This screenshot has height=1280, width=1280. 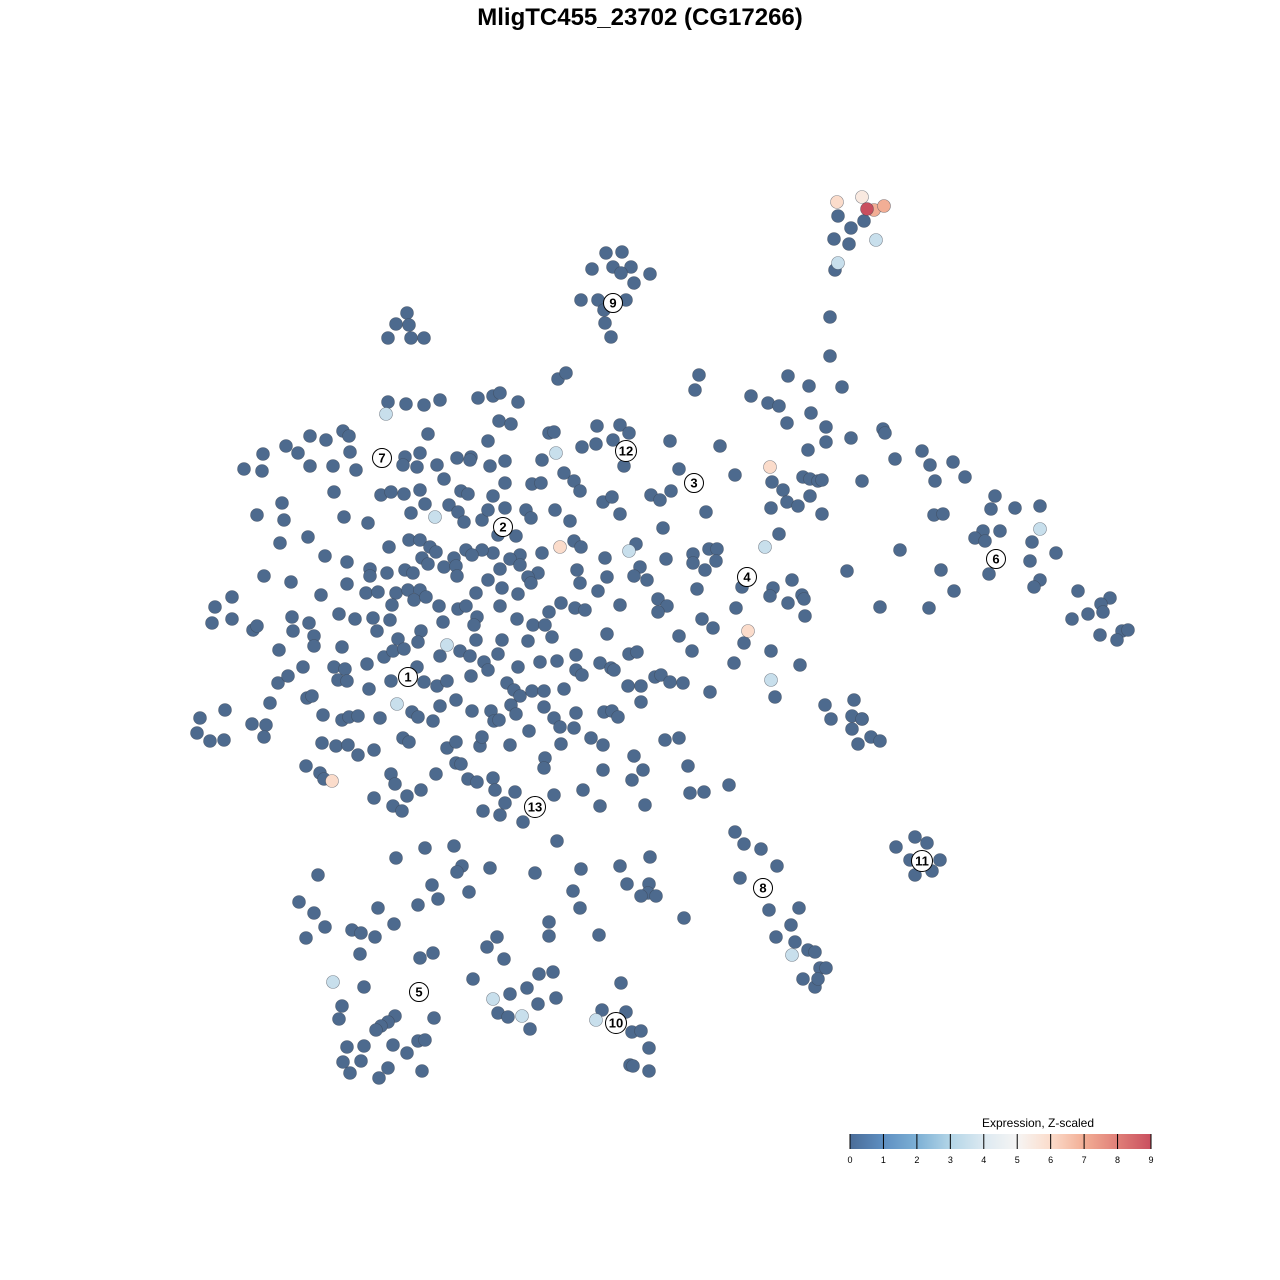 I want to click on cluster-label-4: 4, so click(x=747, y=577).